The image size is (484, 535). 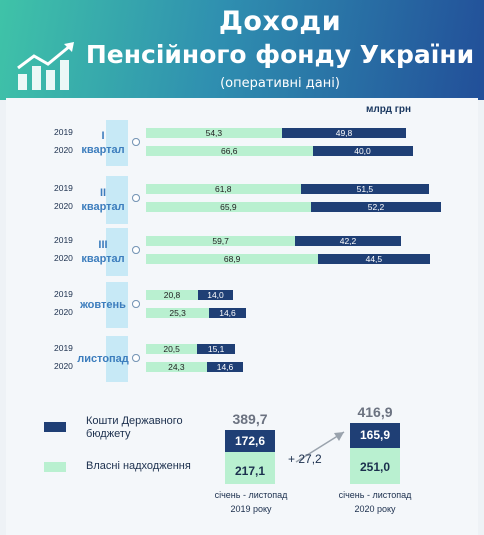 I want to click on legend-label-own: Власні надходження, so click(x=138, y=466).